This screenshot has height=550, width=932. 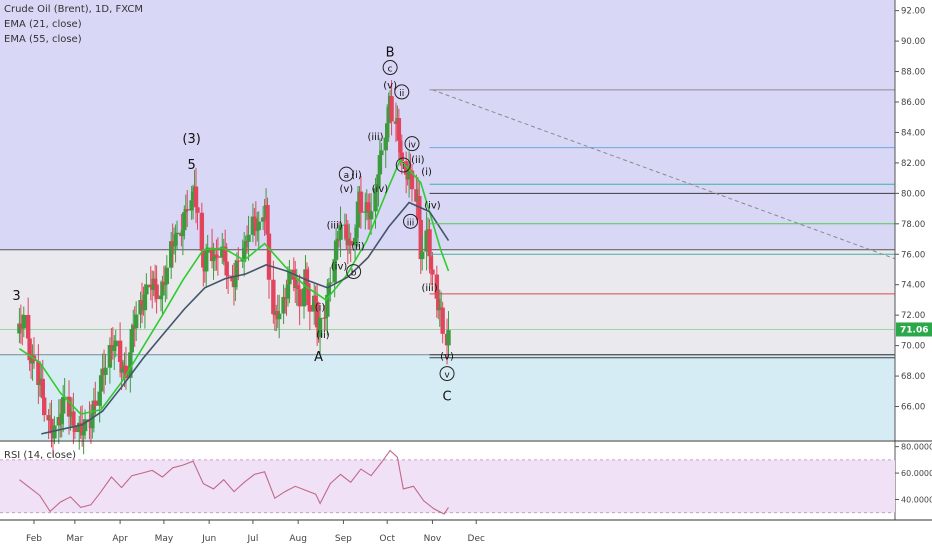 I want to click on ema21-legend: EMA (21, close), so click(x=43, y=24).